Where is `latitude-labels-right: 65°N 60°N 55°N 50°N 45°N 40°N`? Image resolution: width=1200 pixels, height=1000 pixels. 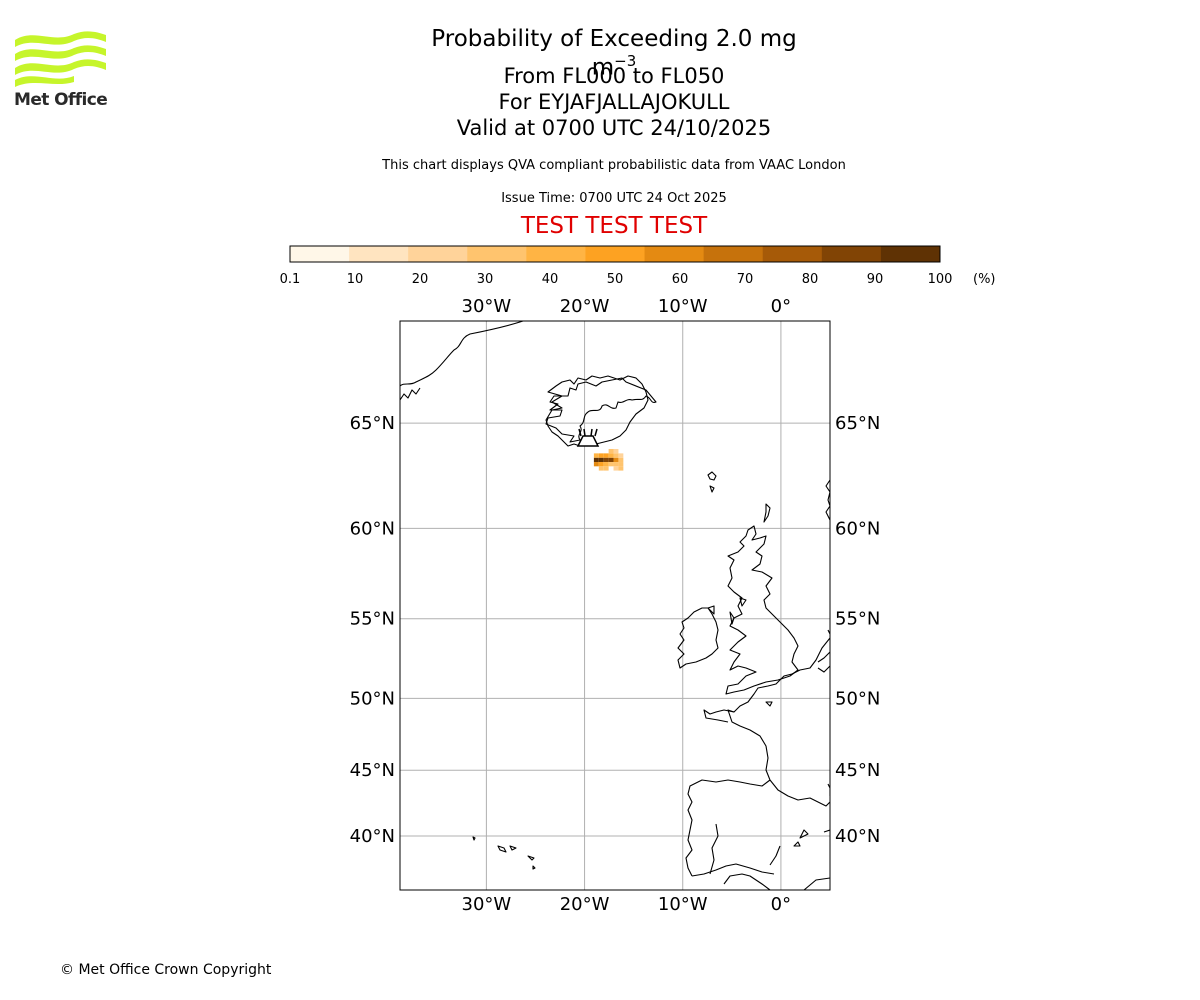
latitude-labels-right: 65°N 60°N 55°N 50°N 45°N 40°N is located at coordinates (857, 630).